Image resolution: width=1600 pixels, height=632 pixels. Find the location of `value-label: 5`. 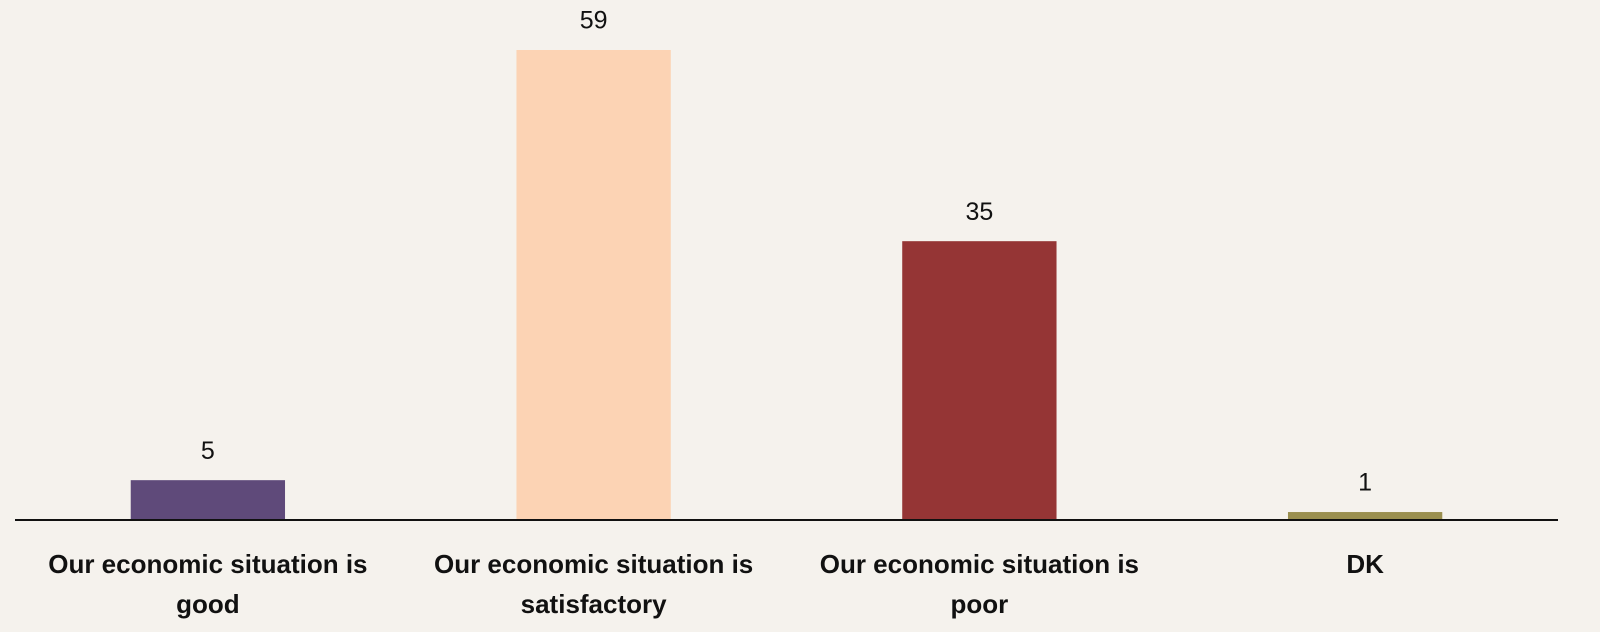

value-label: 5 is located at coordinates (208, 451).